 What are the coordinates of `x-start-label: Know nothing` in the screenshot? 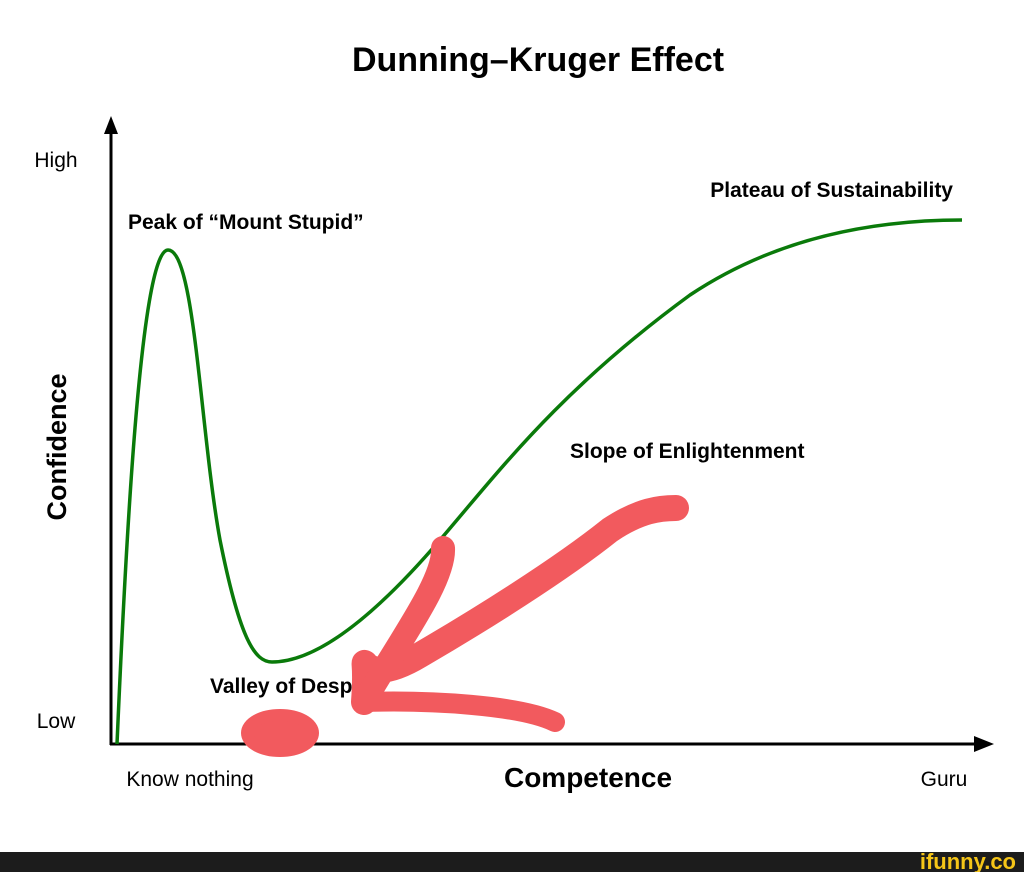 It's located at (189, 779).